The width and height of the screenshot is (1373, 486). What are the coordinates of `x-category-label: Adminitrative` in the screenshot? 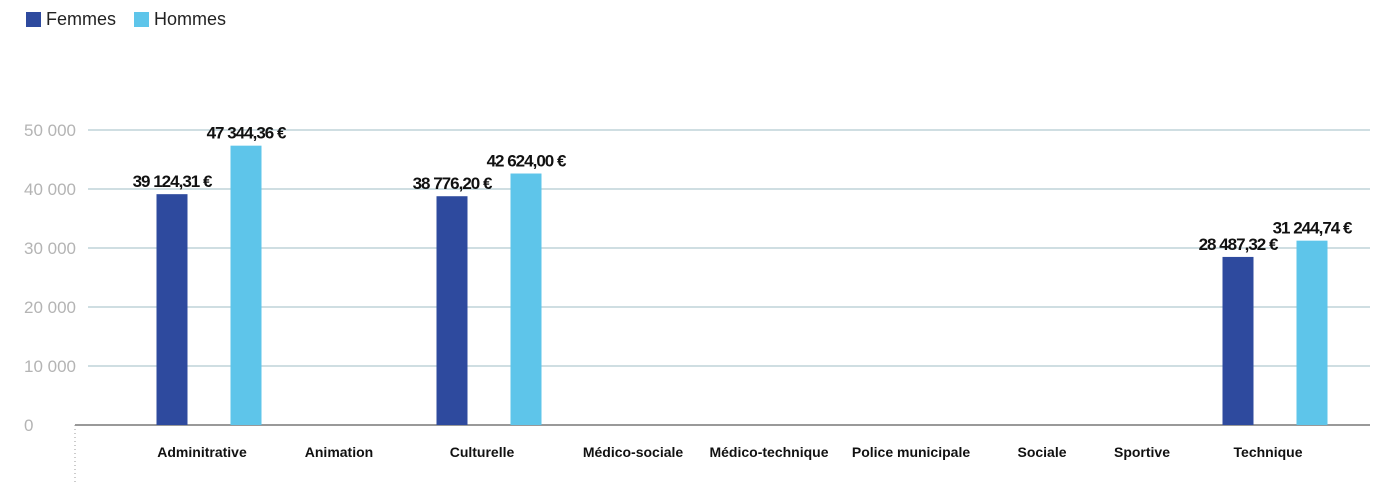 It's located at (202, 452).